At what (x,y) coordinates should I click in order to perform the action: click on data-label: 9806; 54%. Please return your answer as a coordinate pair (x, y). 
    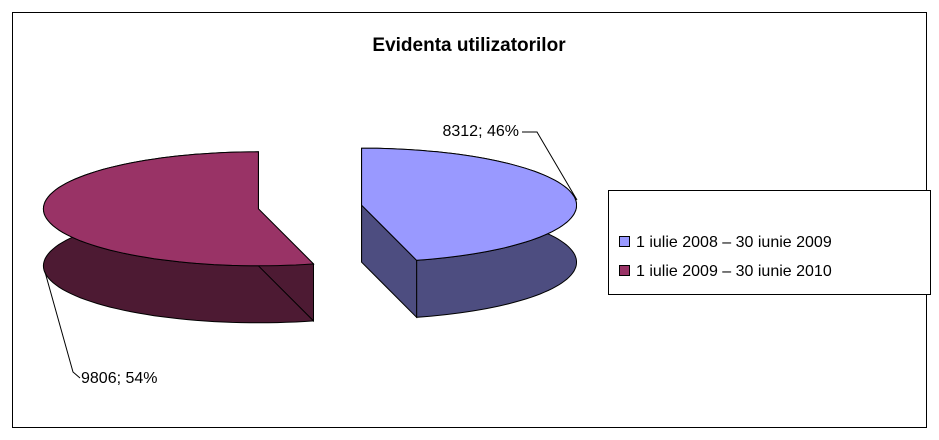
    Looking at the image, I should click on (119, 378).